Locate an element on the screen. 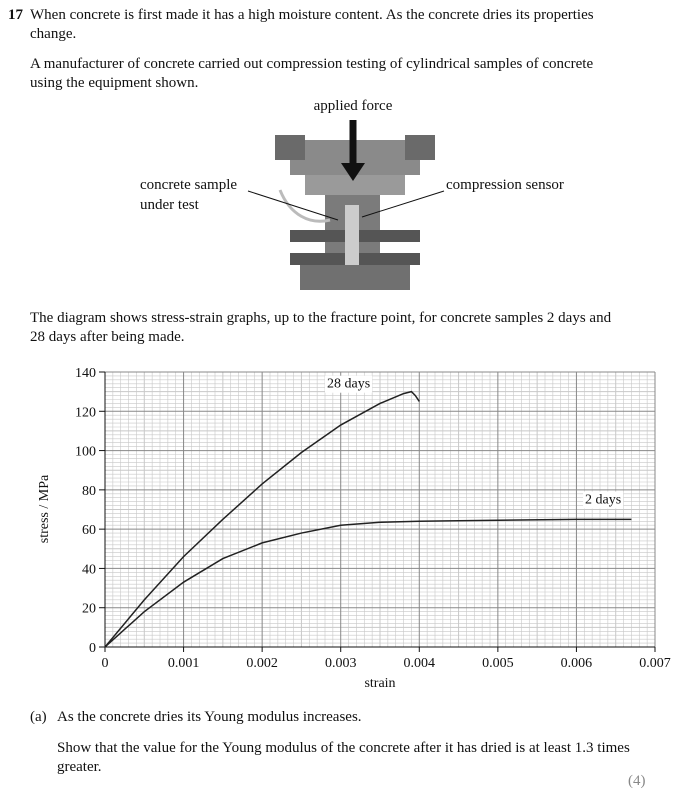 The width and height of the screenshot is (680, 800). x-tick-label: 0.003 is located at coordinates (341, 663).